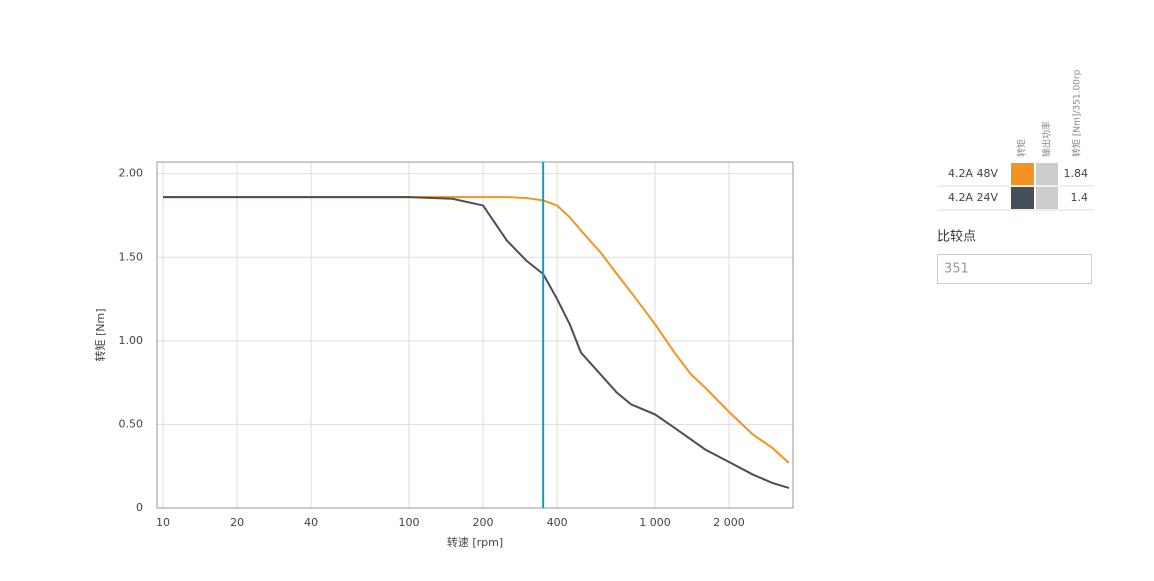 The width and height of the screenshot is (1154, 581). Describe the element at coordinates (409, 522) in the screenshot. I see `x-tick-label: 100` at that location.